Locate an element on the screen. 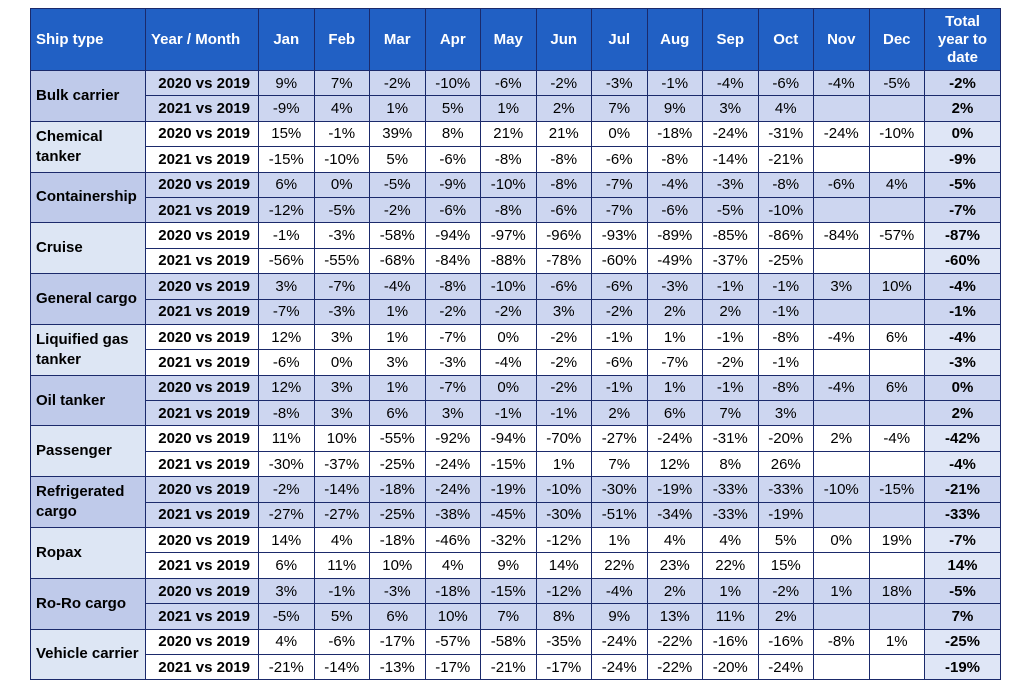 This screenshot has height=690, width=1030. total-cell: -2% is located at coordinates (962, 83).